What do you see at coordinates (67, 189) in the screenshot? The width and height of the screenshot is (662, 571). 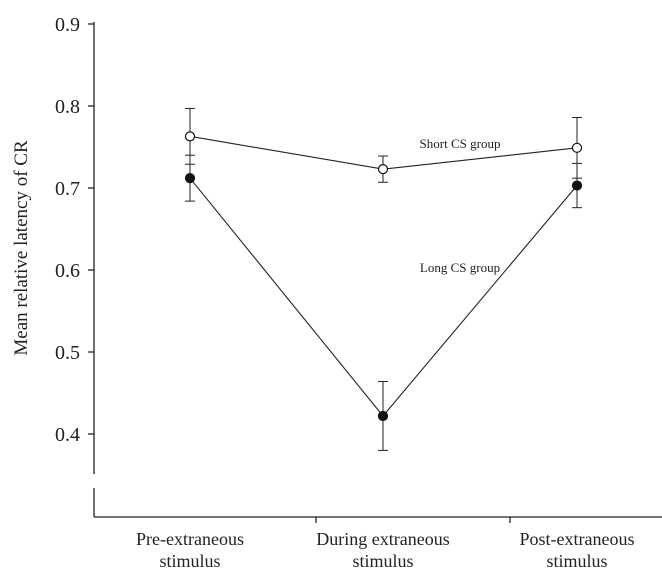 I see `y-tick-label: 0.7` at bounding box center [67, 189].